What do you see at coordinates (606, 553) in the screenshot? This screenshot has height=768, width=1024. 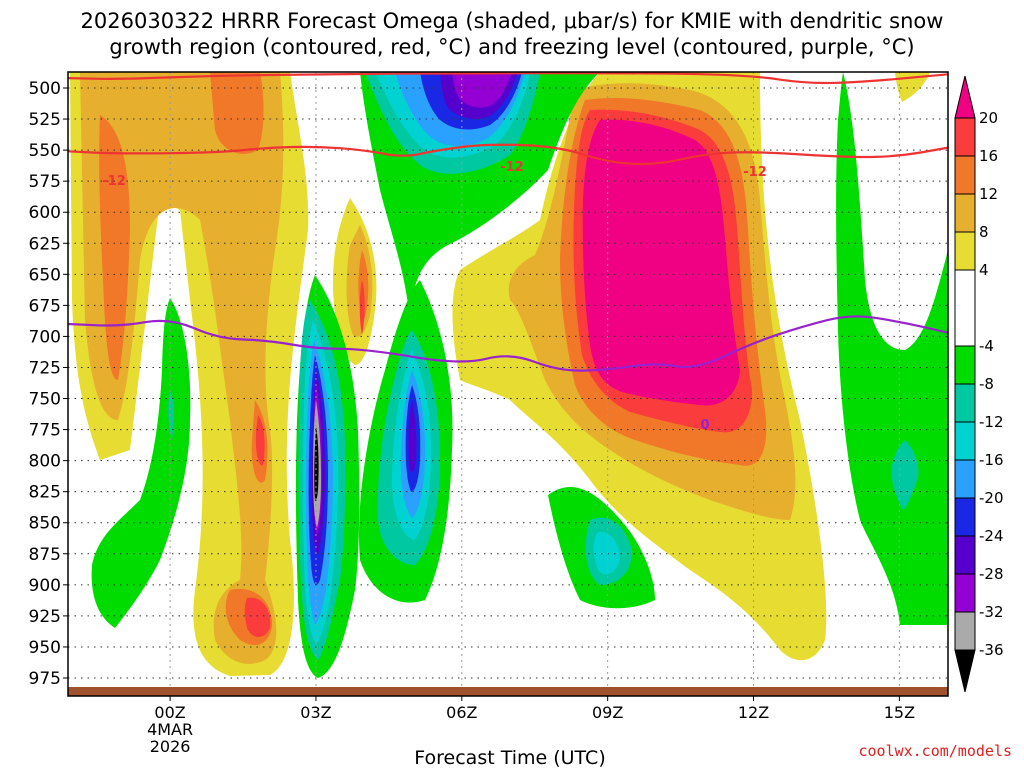 I see `omega-ascent-12-lower` at bounding box center [606, 553].